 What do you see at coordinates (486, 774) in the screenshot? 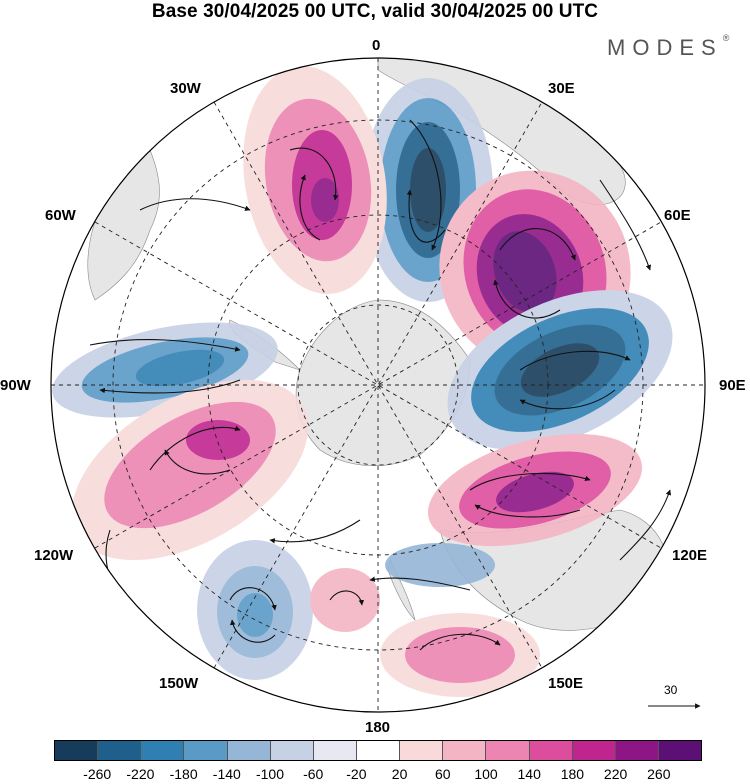
I see `colorbar-tick-label: 100` at bounding box center [486, 774].